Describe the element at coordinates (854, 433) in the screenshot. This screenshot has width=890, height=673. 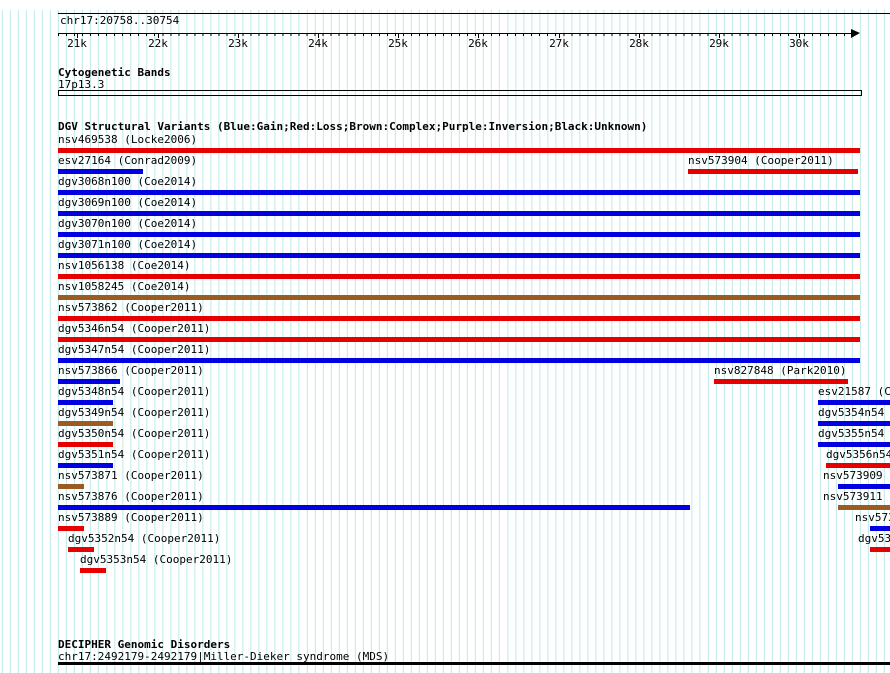
I see `variant-label: dgv5355n54 (` at that location.